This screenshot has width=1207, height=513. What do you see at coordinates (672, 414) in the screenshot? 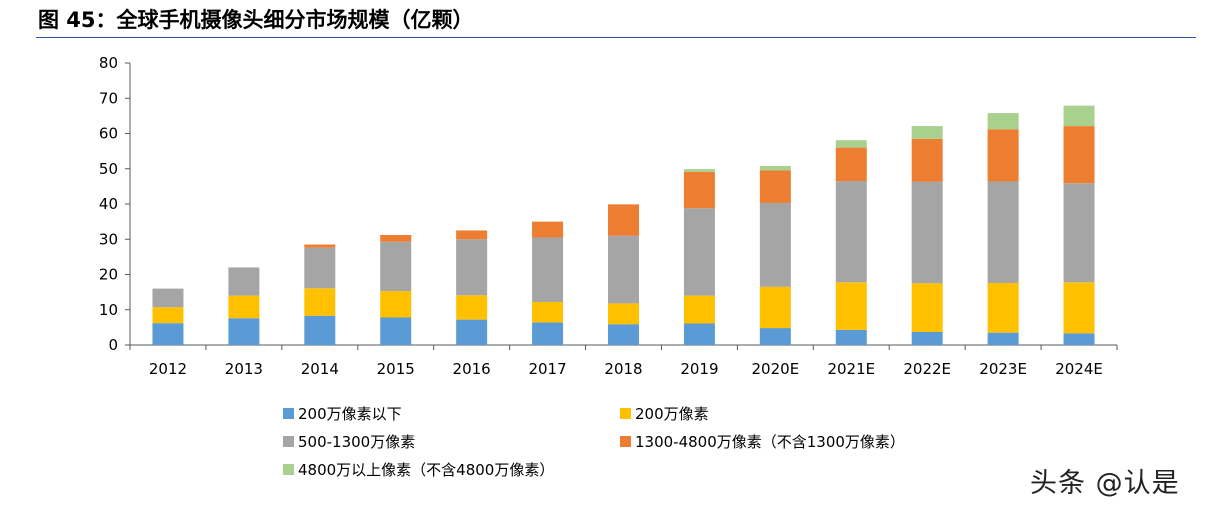
I see `legend-label: 200万像素` at bounding box center [672, 414].